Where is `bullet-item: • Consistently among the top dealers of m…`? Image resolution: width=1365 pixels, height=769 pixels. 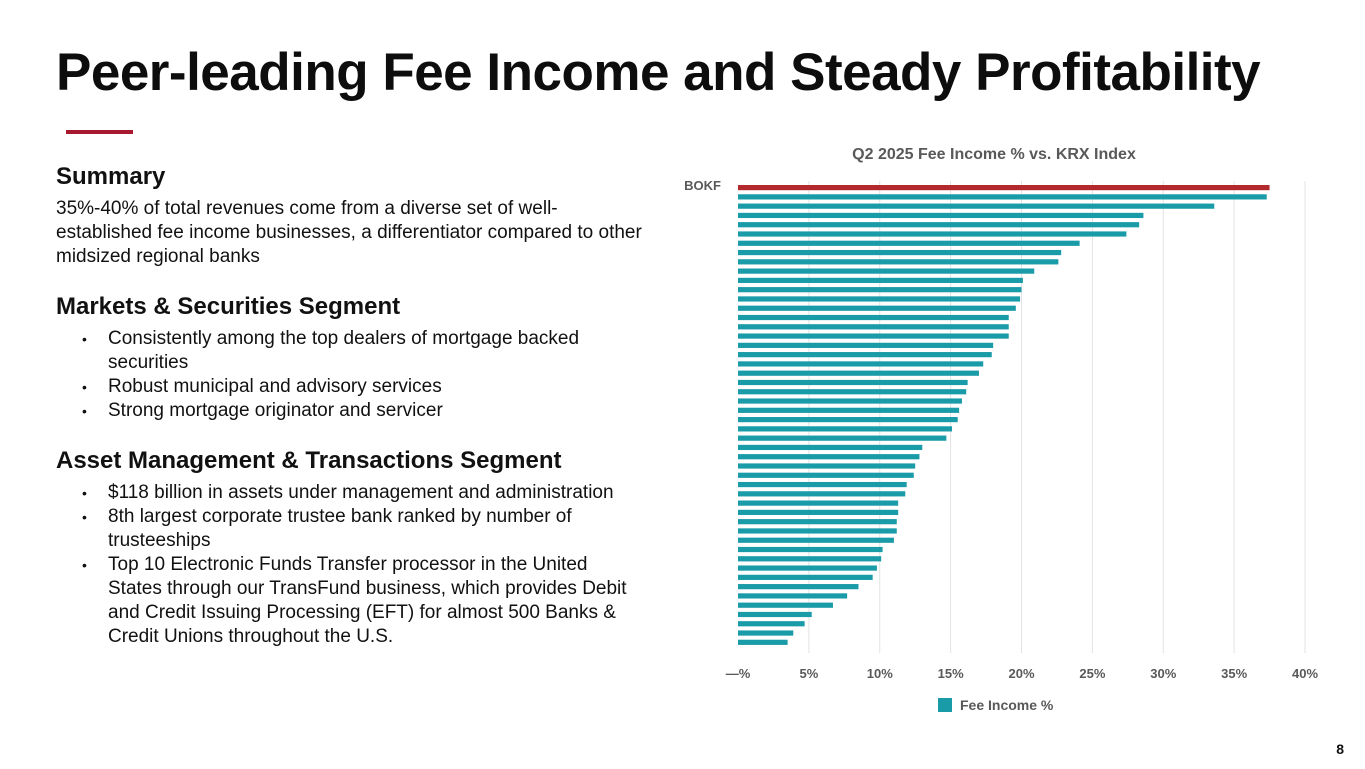
bullet-item: • Consistently among the top dealers of m… is located at coordinates (351, 351).